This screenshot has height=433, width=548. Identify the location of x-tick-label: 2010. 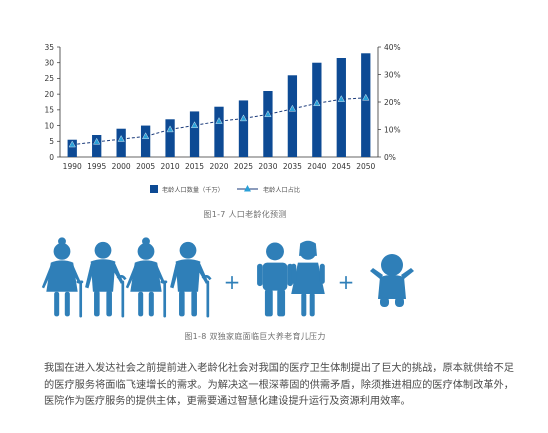
(170, 166).